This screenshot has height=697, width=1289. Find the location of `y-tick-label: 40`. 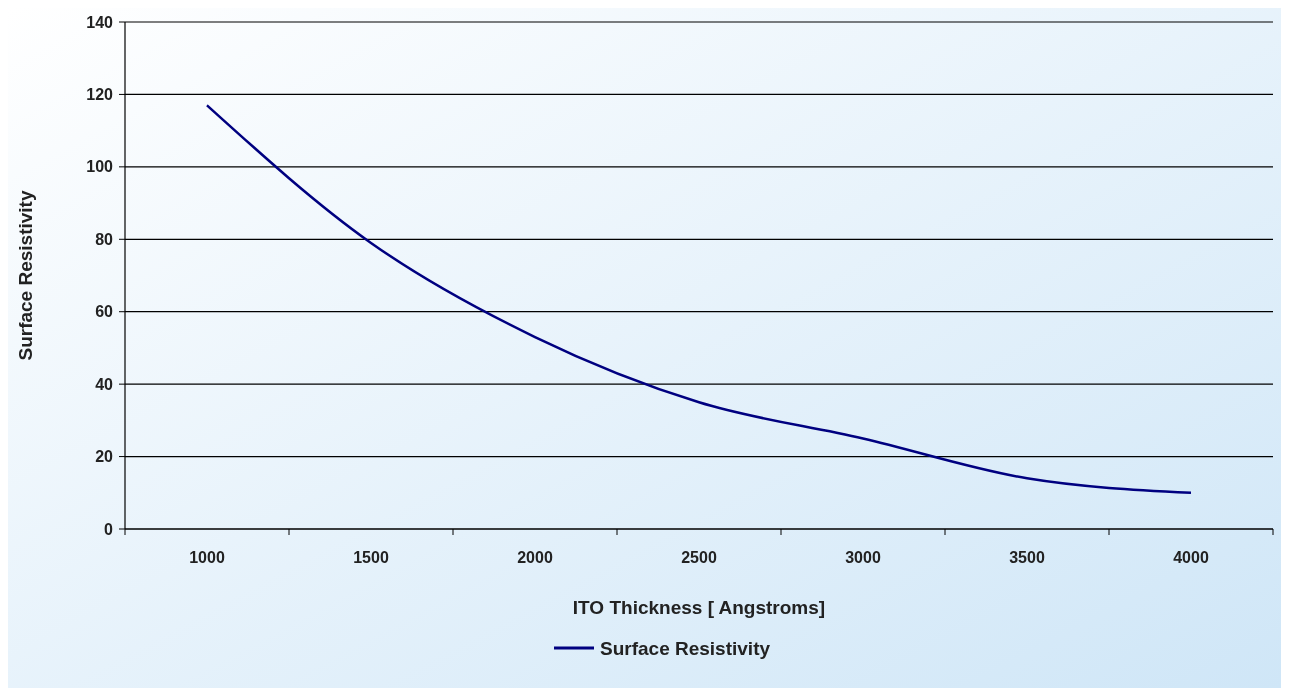

y-tick-label: 40 is located at coordinates (104, 384).